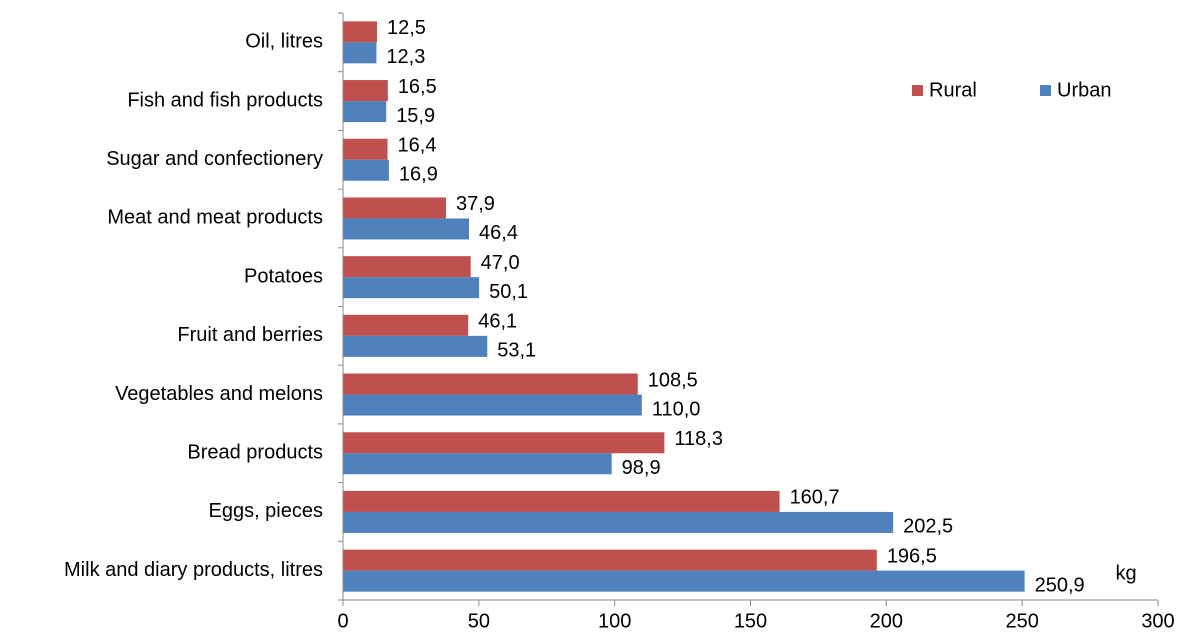 The height and width of the screenshot is (635, 1181). I want to click on data-label: 46,4, so click(498, 233).